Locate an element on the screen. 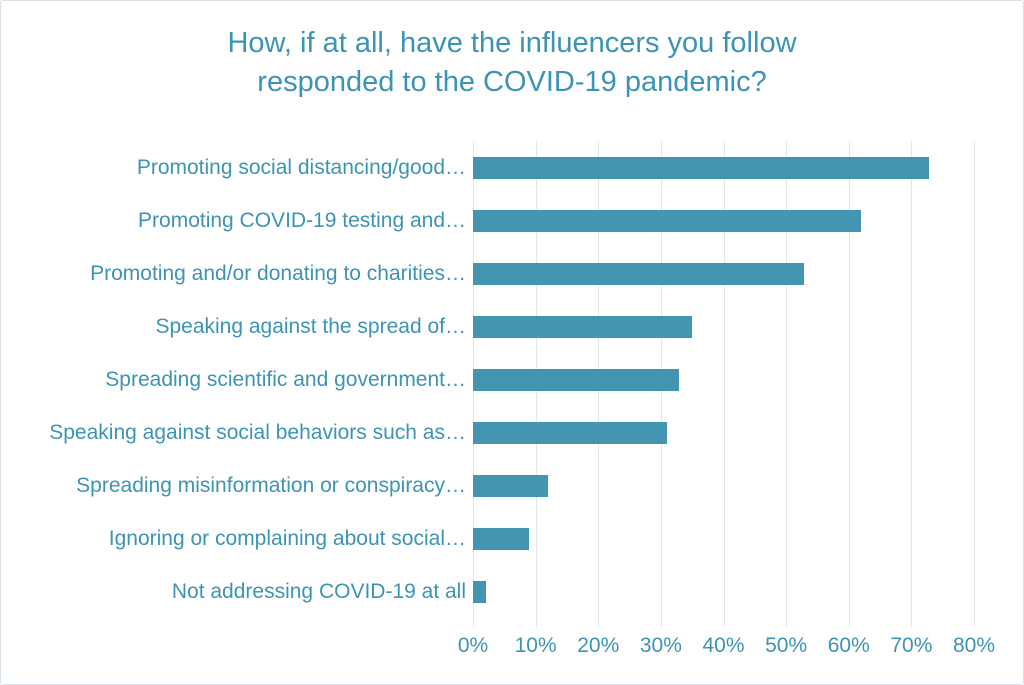 The image size is (1024, 685). x-tick-label: 60% is located at coordinates (848, 645).